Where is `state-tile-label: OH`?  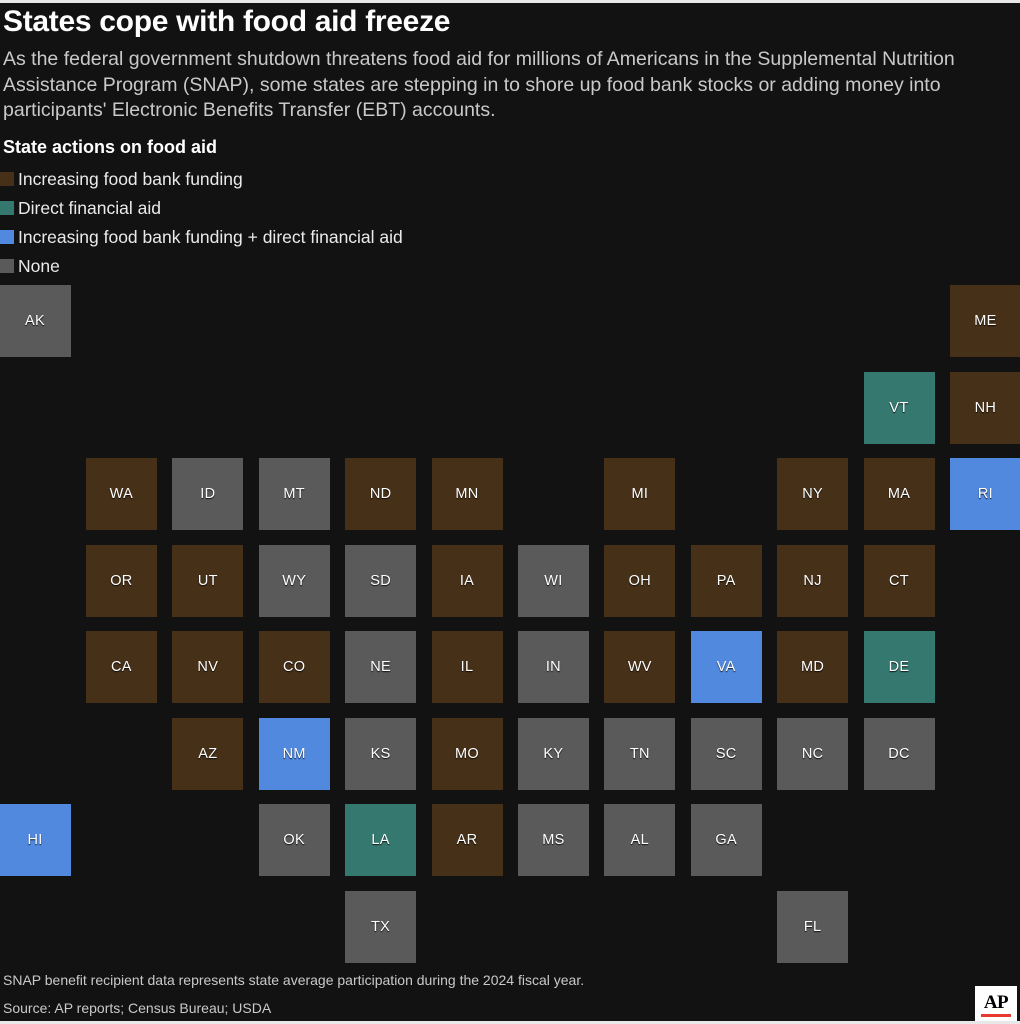
state-tile-label: OH is located at coordinates (639, 580).